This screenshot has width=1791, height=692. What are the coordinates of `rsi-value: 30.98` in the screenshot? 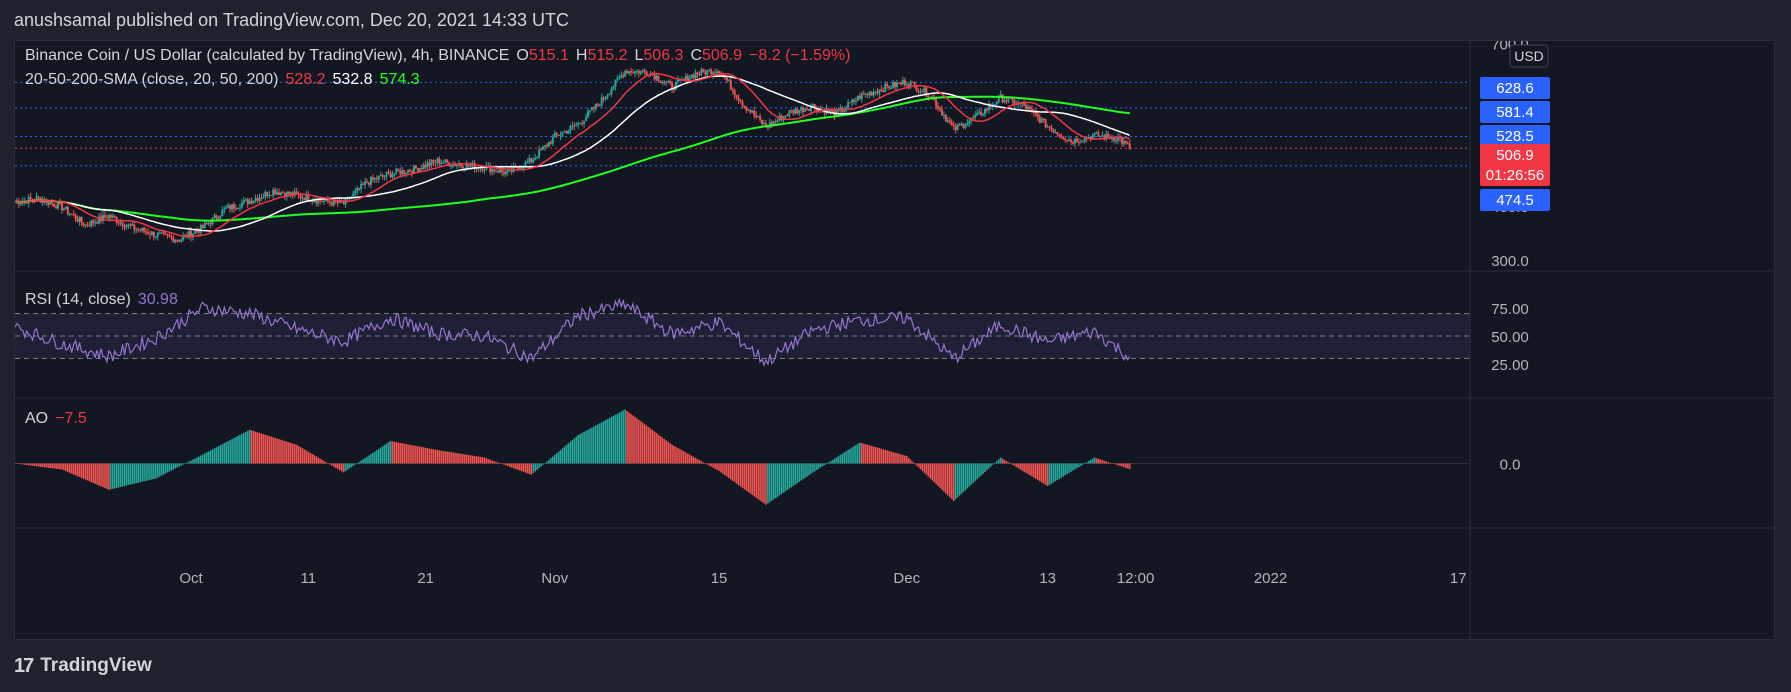 It's located at (157, 299).